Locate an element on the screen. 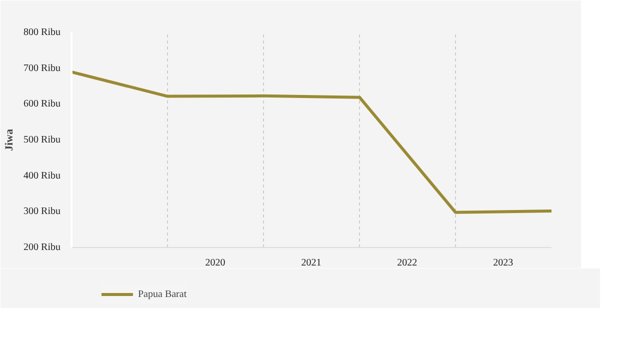 The width and height of the screenshot is (620, 348). y-axis-title: Jiwa is located at coordinates (10, 139).